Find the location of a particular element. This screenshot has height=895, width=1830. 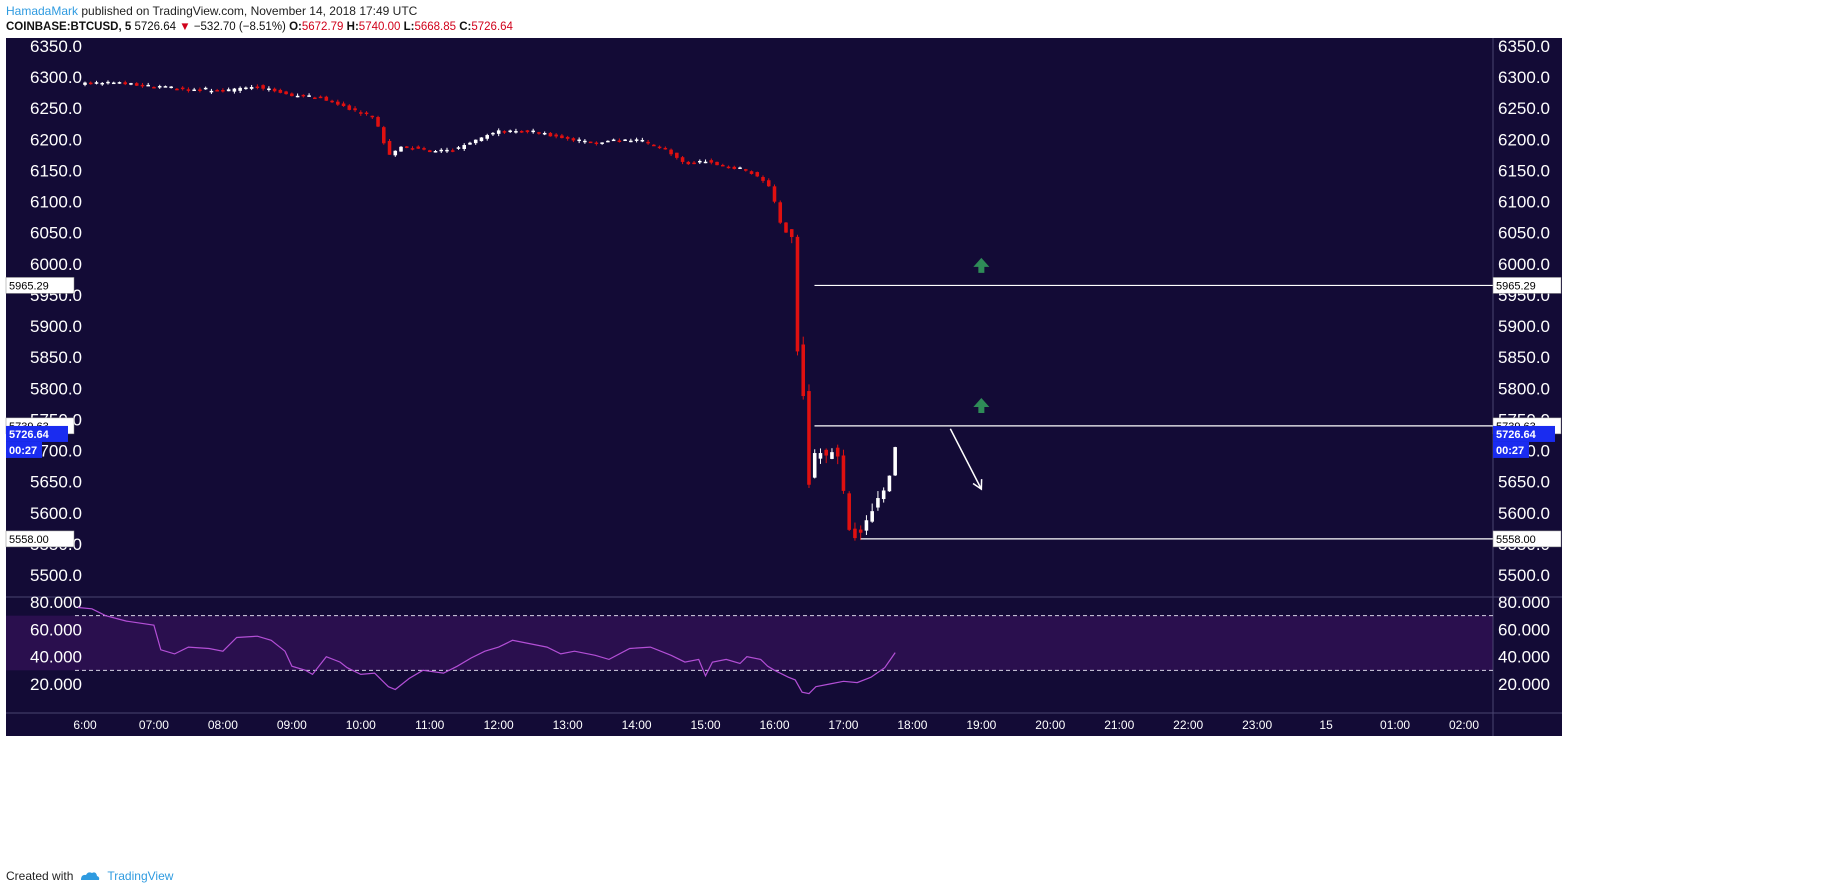

rsi-line is located at coordinates (487, 650).